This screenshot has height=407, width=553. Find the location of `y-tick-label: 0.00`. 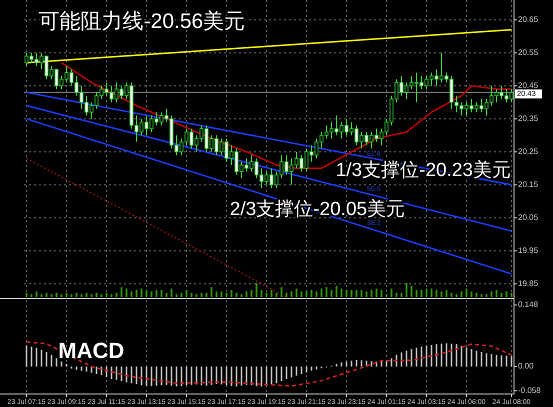

y-tick-label: 0.00 is located at coordinates (526, 366).